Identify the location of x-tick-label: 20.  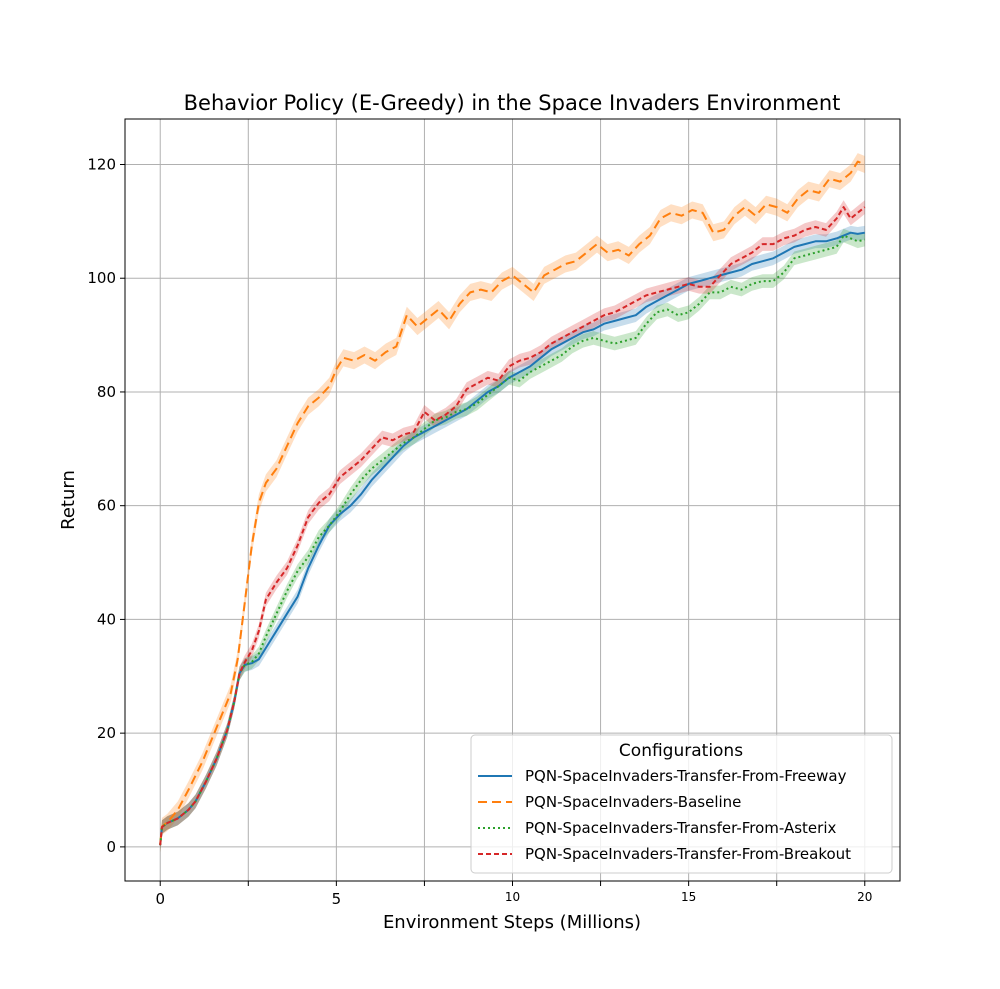
(864, 897).